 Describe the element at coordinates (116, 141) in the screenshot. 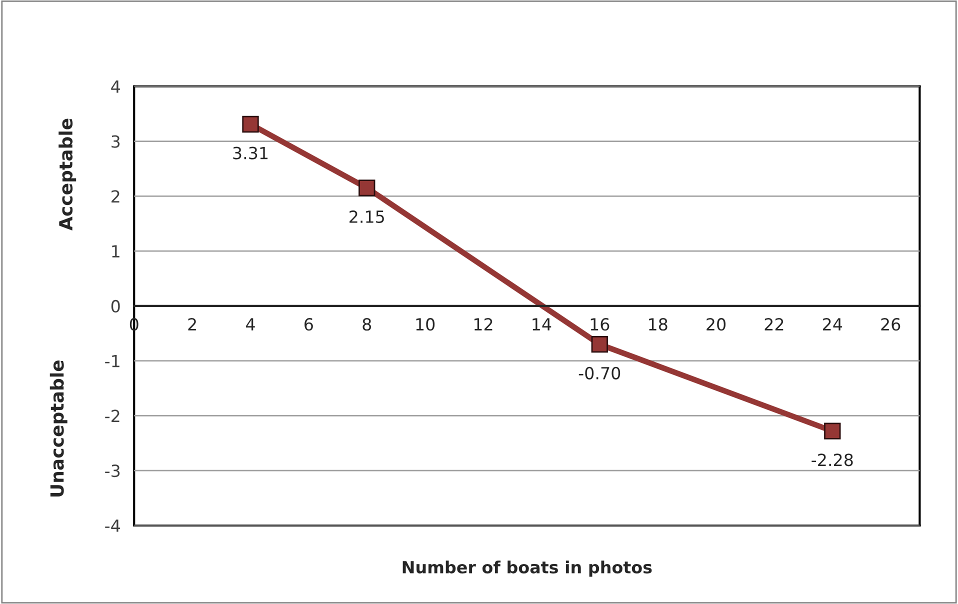

I see `y-tick-label: 3` at that location.